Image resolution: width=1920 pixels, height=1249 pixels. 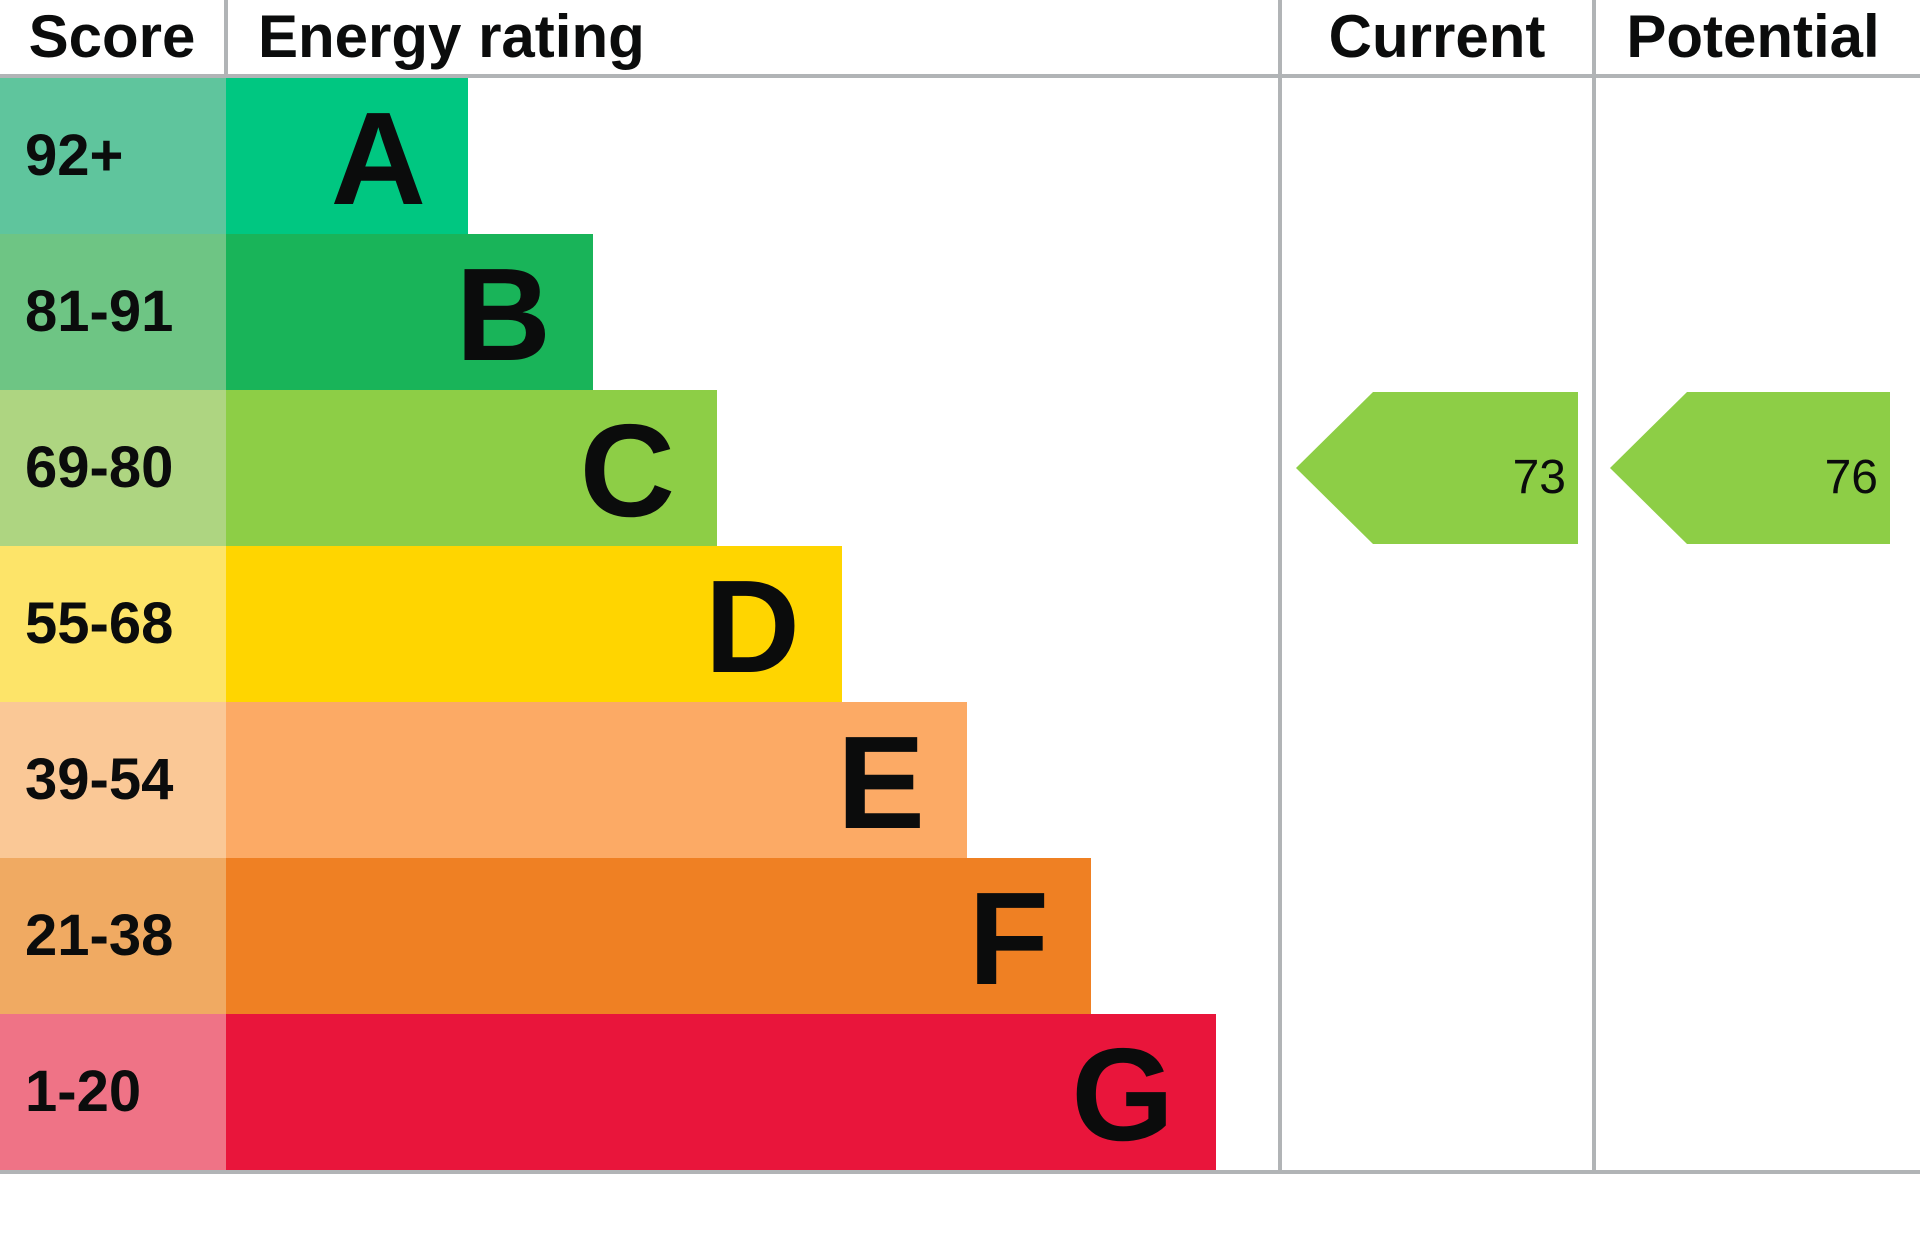 What do you see at coordinates (99, 311) in the screenshot?
I see `score-range-label: 81-91` at bounding box center [99, 311].